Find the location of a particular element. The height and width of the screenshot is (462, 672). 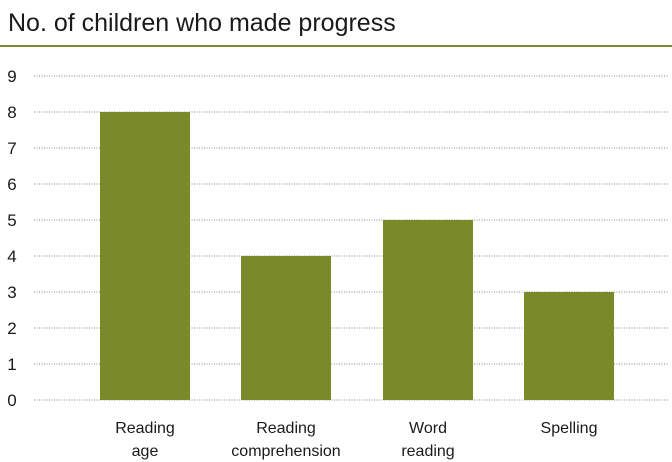

y-tick-label: 4 is located at coordinates (11, 256).